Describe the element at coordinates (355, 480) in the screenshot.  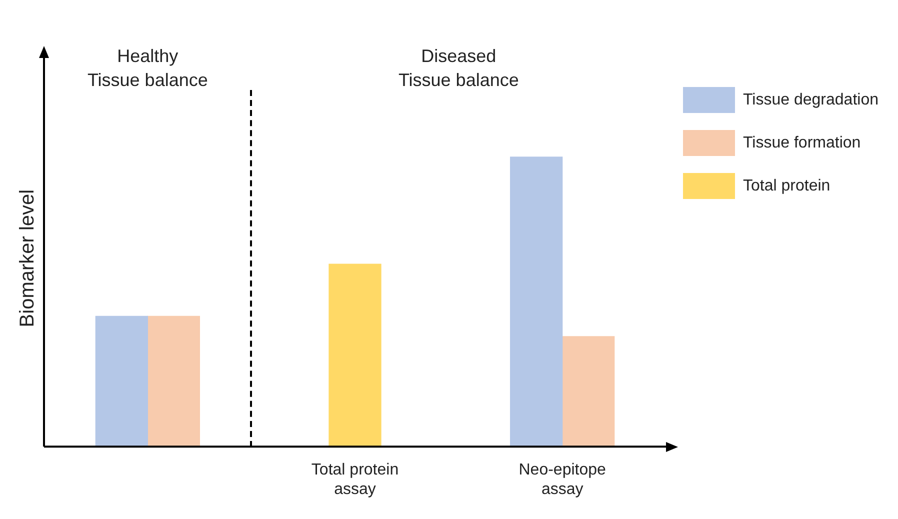
I see `x-tick-label: Total protein assay` at that location.